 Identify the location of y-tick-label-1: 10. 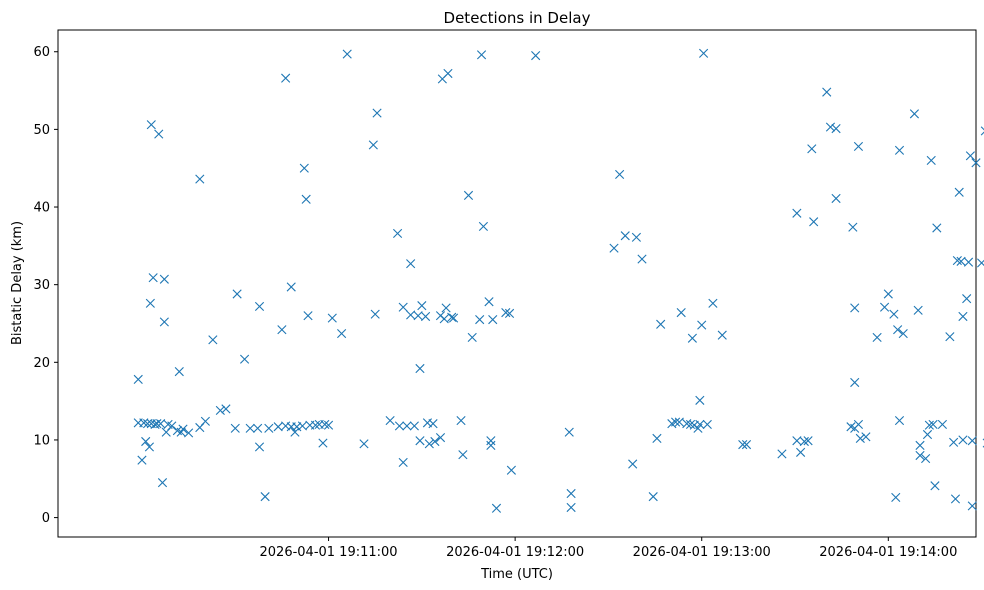
(41, 440).